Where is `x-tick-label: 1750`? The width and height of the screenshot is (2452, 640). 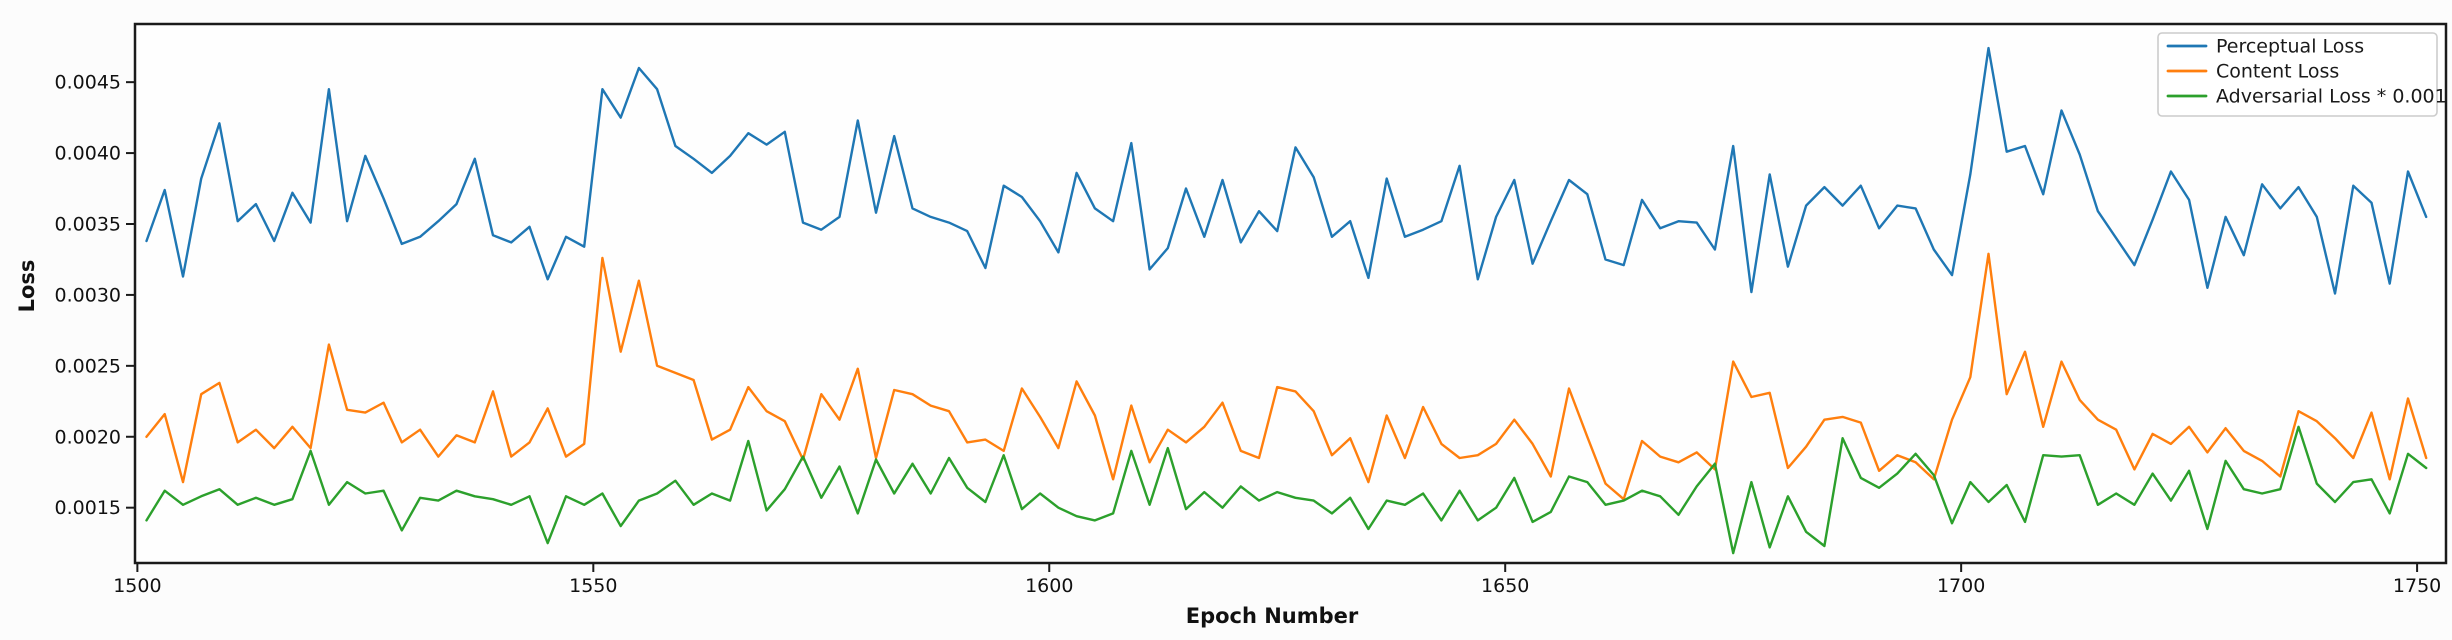 x-tick-label: 1750 is located at coordinates (2417, 586).